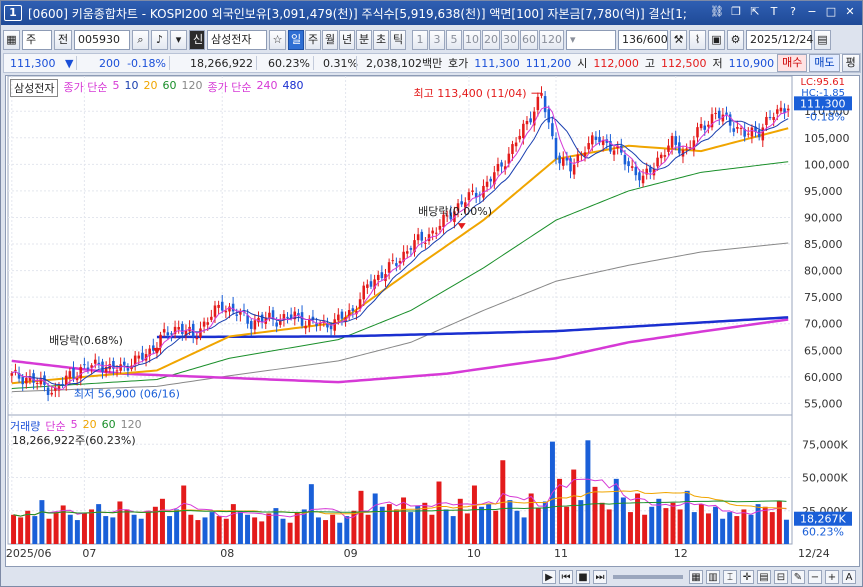 This screenshot has height=587, width=863. Describe the element at coordinates (774, 11) in the screenshot. I see `font-size-icon: T` at that location.